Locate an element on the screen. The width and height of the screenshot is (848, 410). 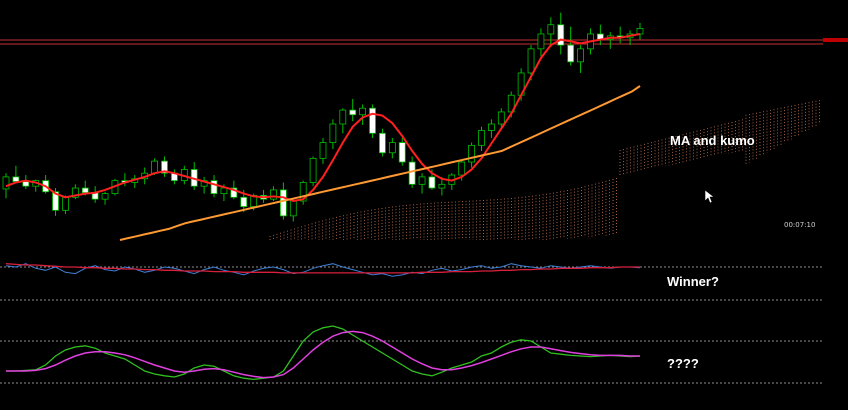
osc2-green-line is located at coordinates (323, 353).